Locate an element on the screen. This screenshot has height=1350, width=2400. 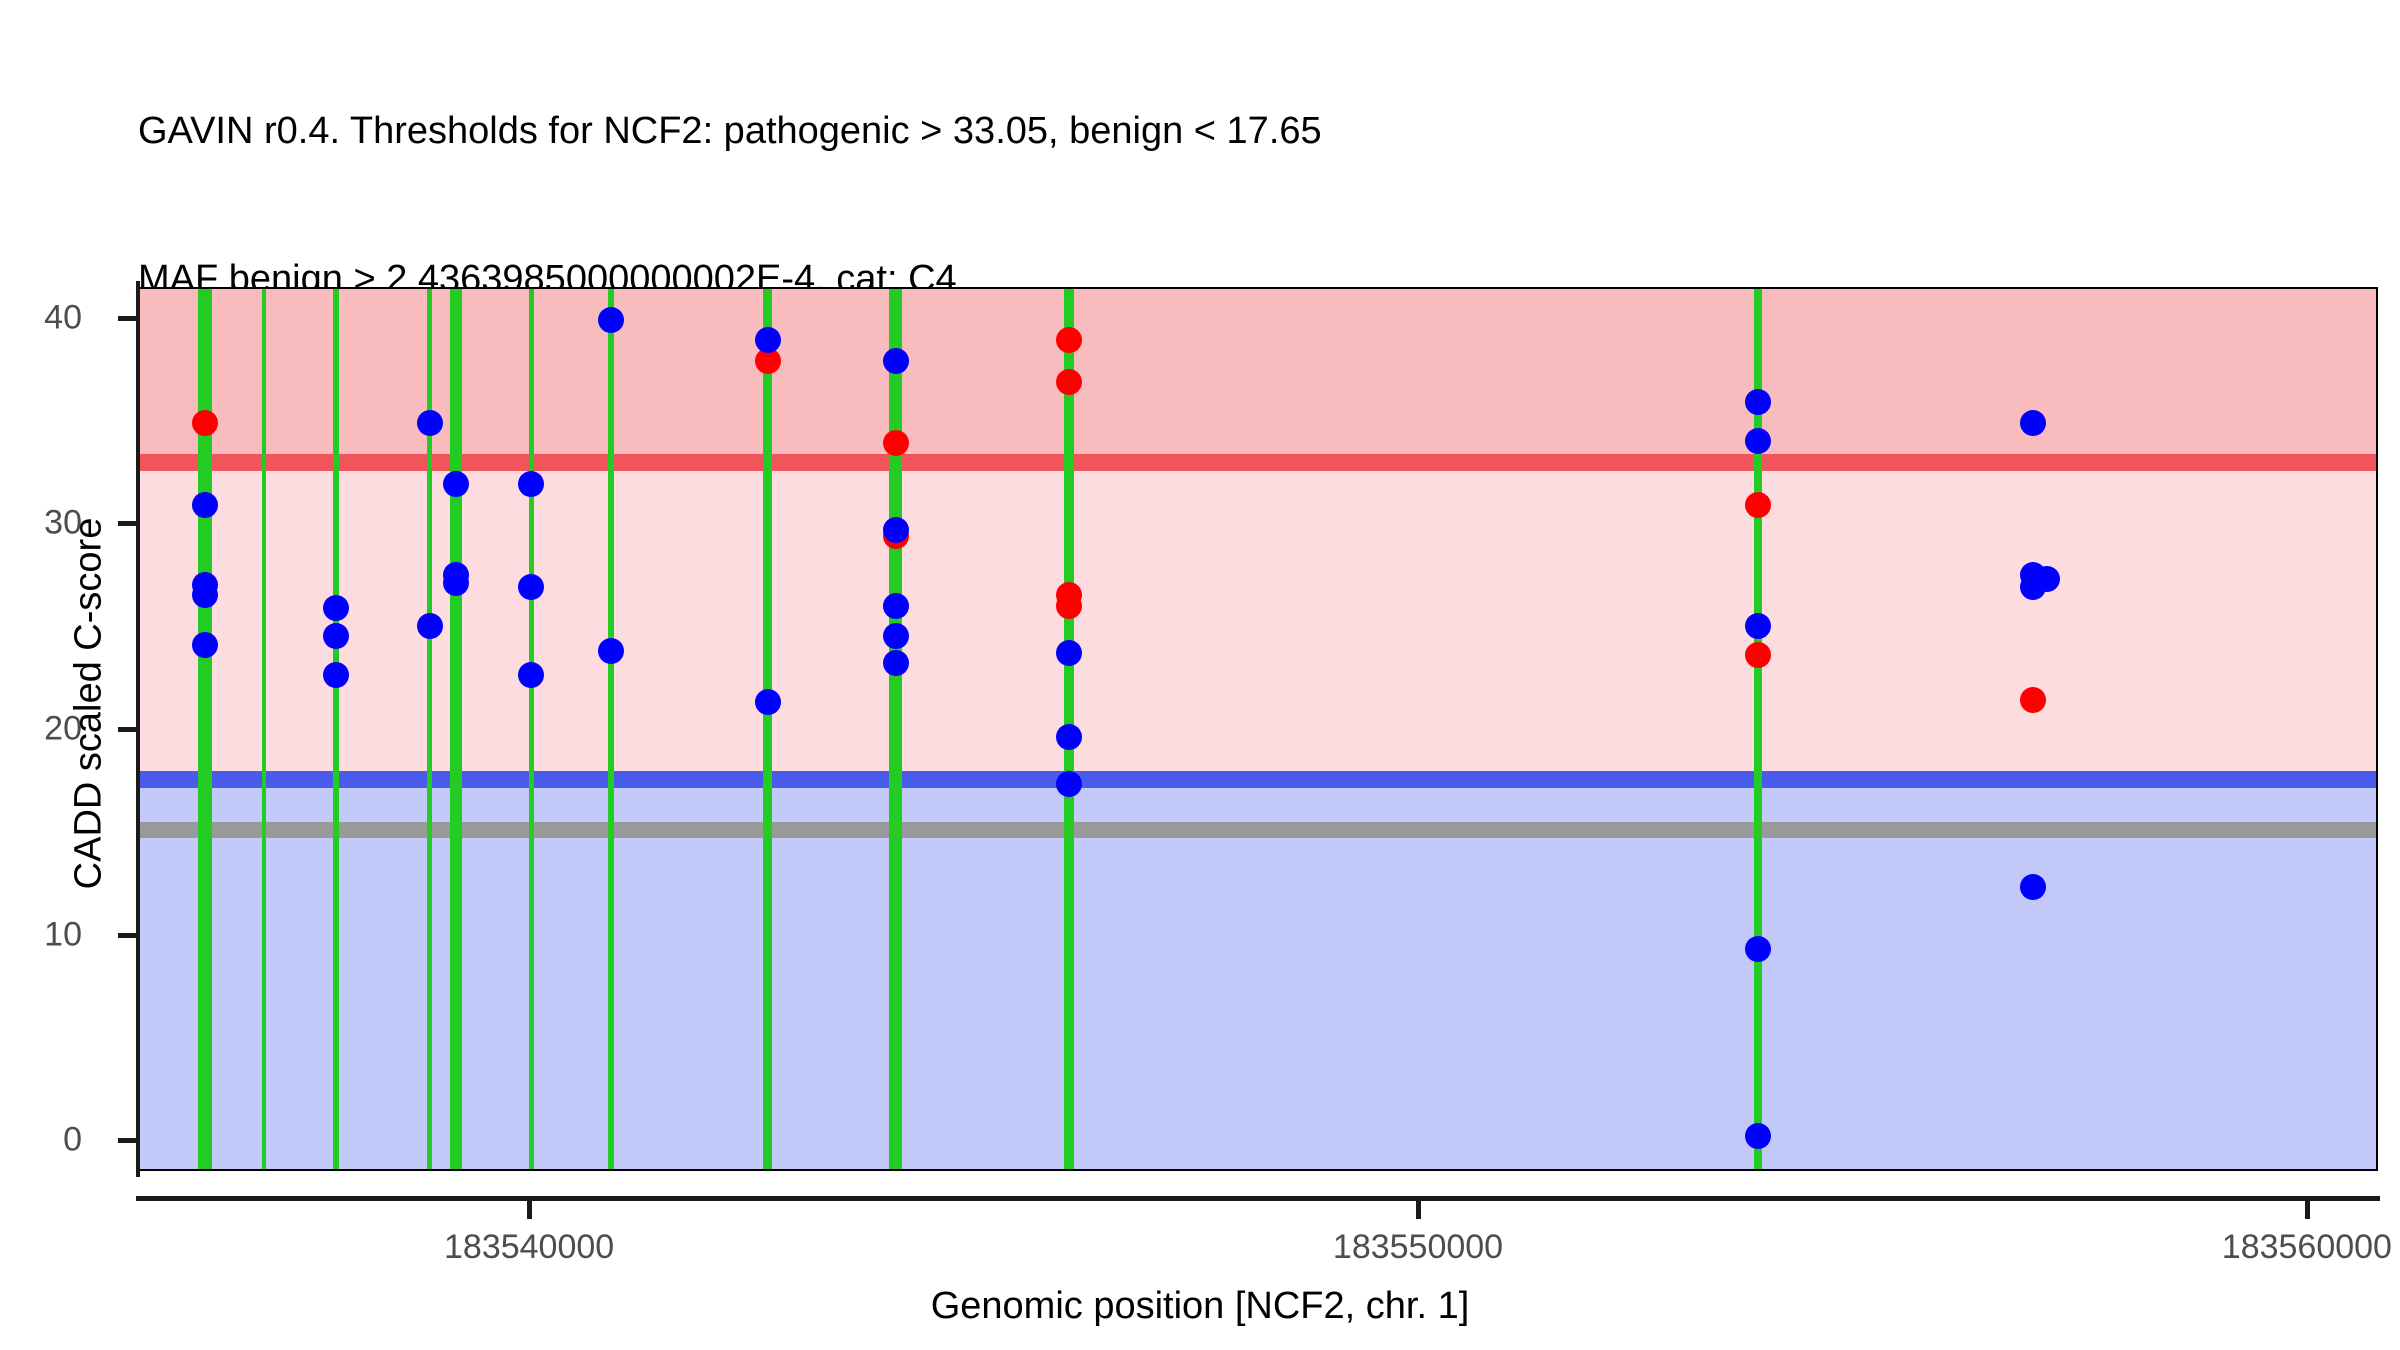
threshold-line-fallback is located at coordinates (1258, 829).